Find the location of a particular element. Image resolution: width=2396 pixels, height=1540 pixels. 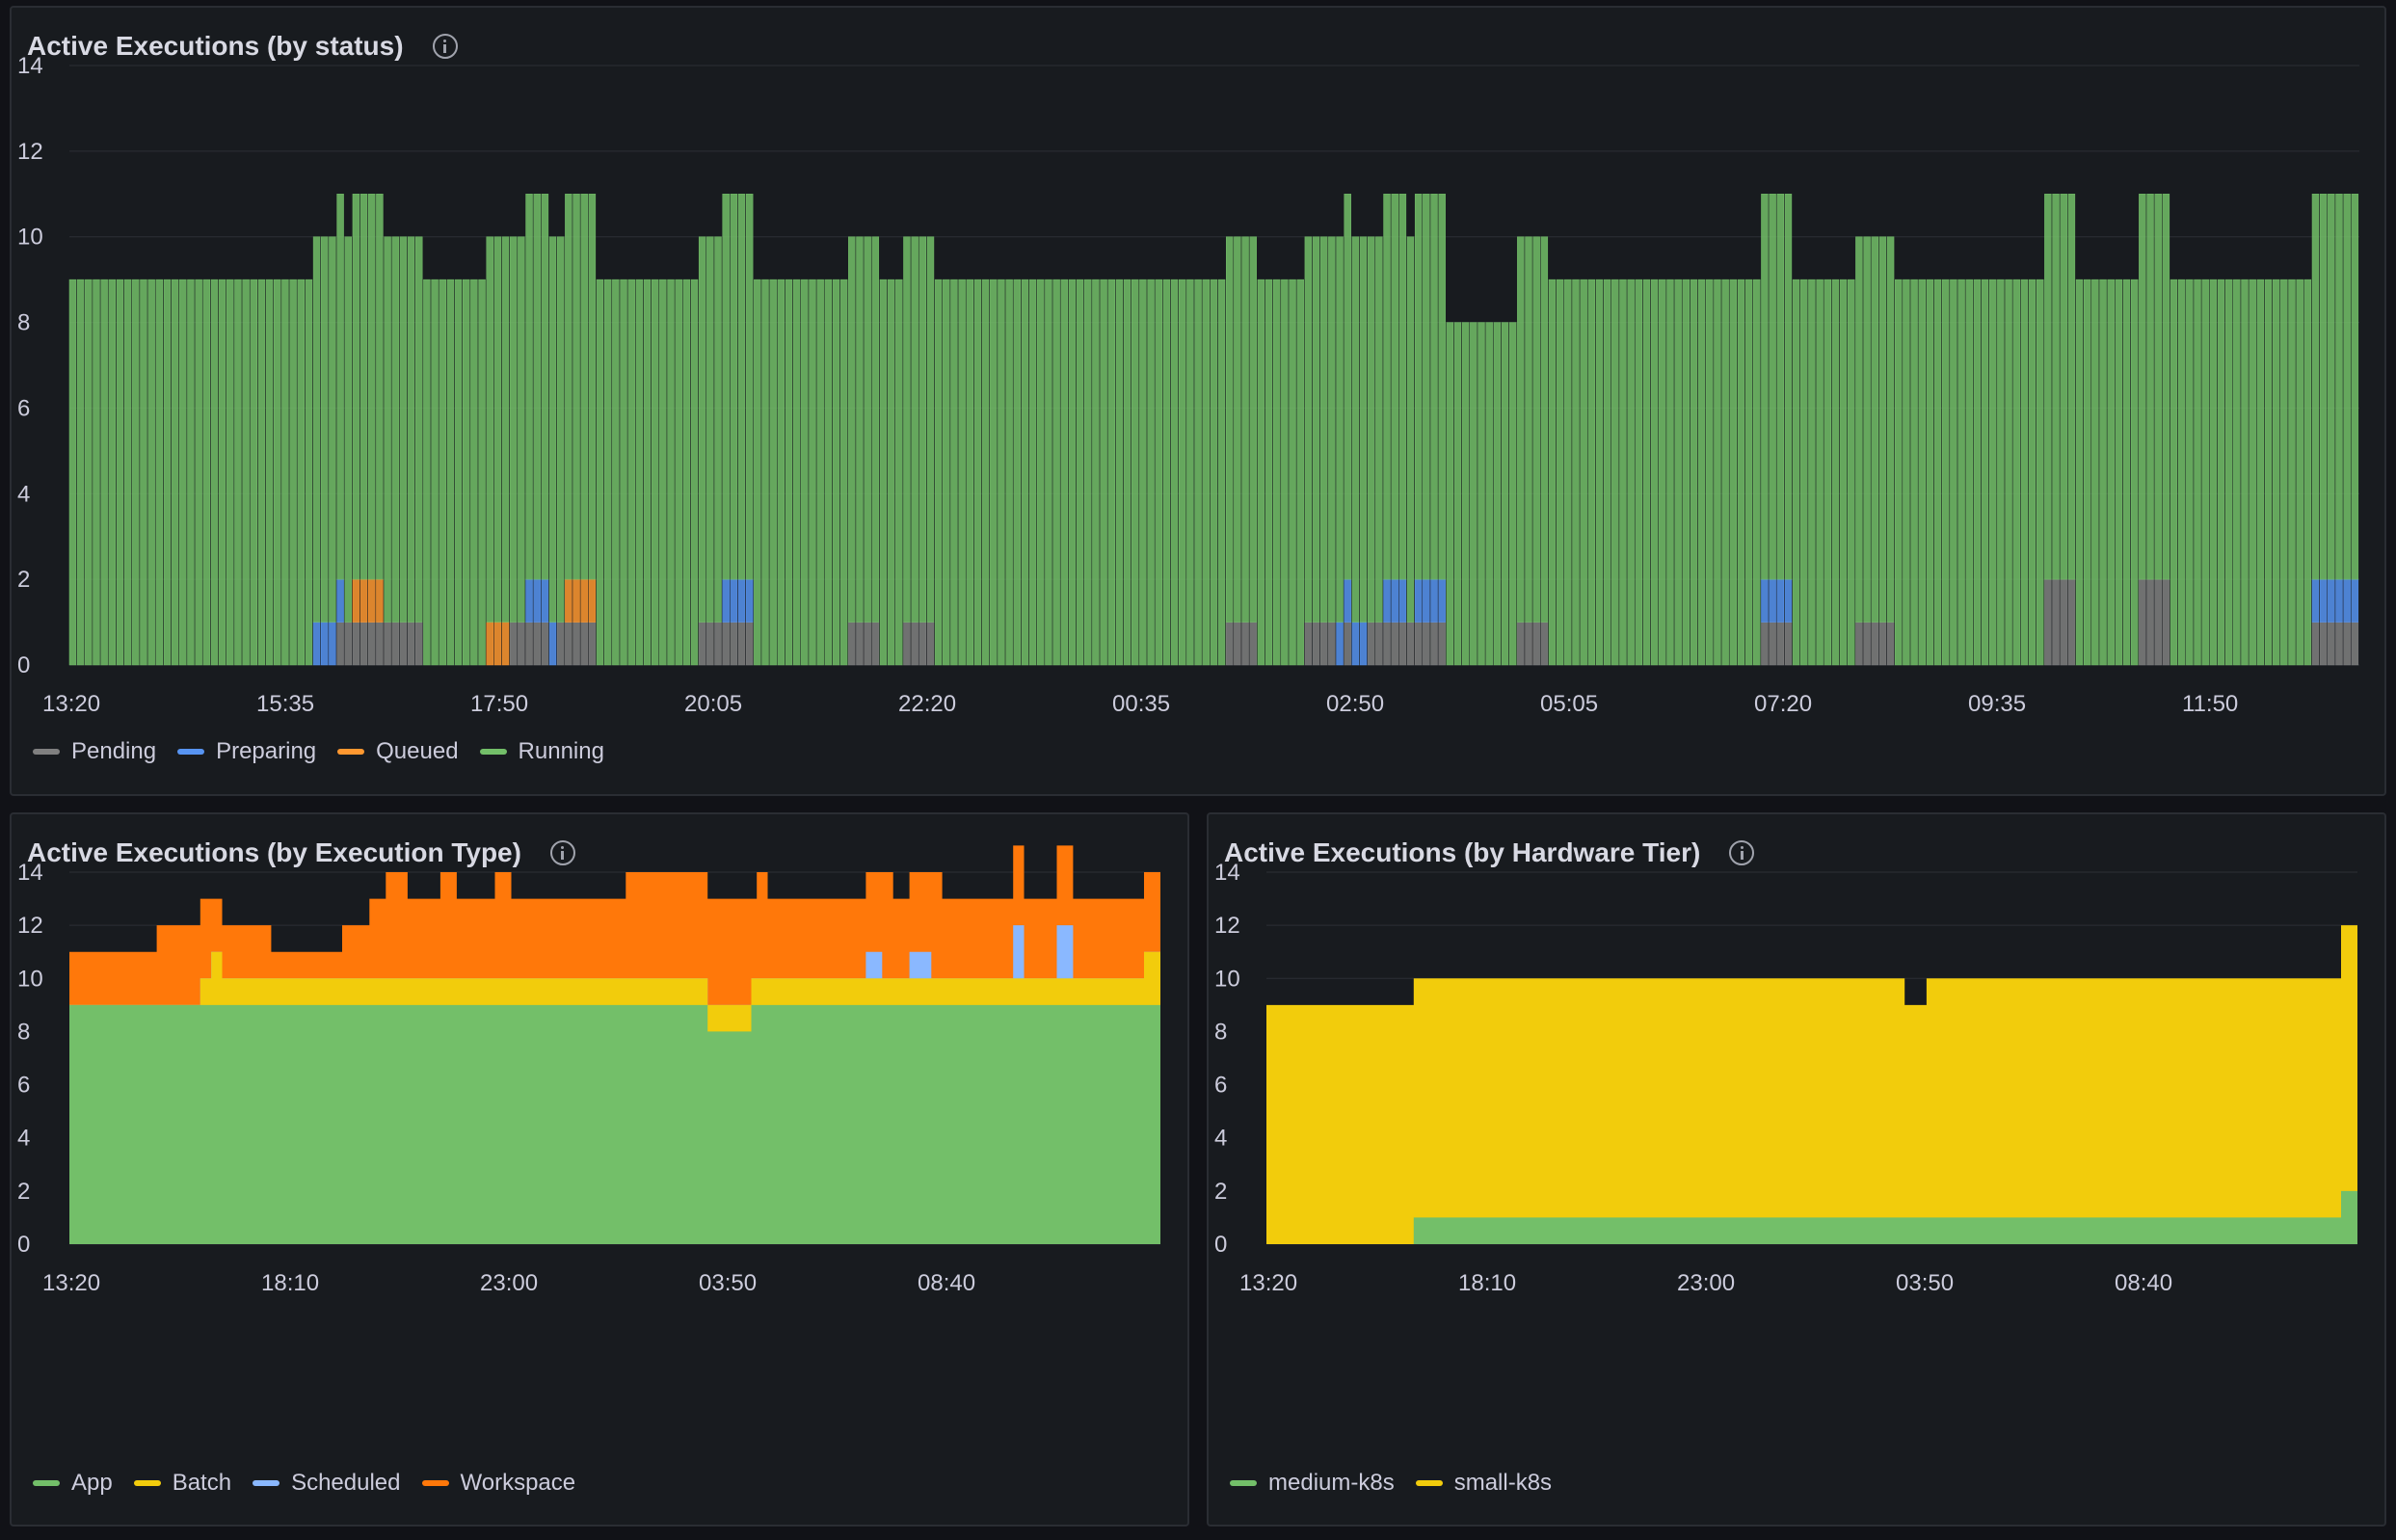

y-tick-label: 10 is located at coordinates (30, 979).